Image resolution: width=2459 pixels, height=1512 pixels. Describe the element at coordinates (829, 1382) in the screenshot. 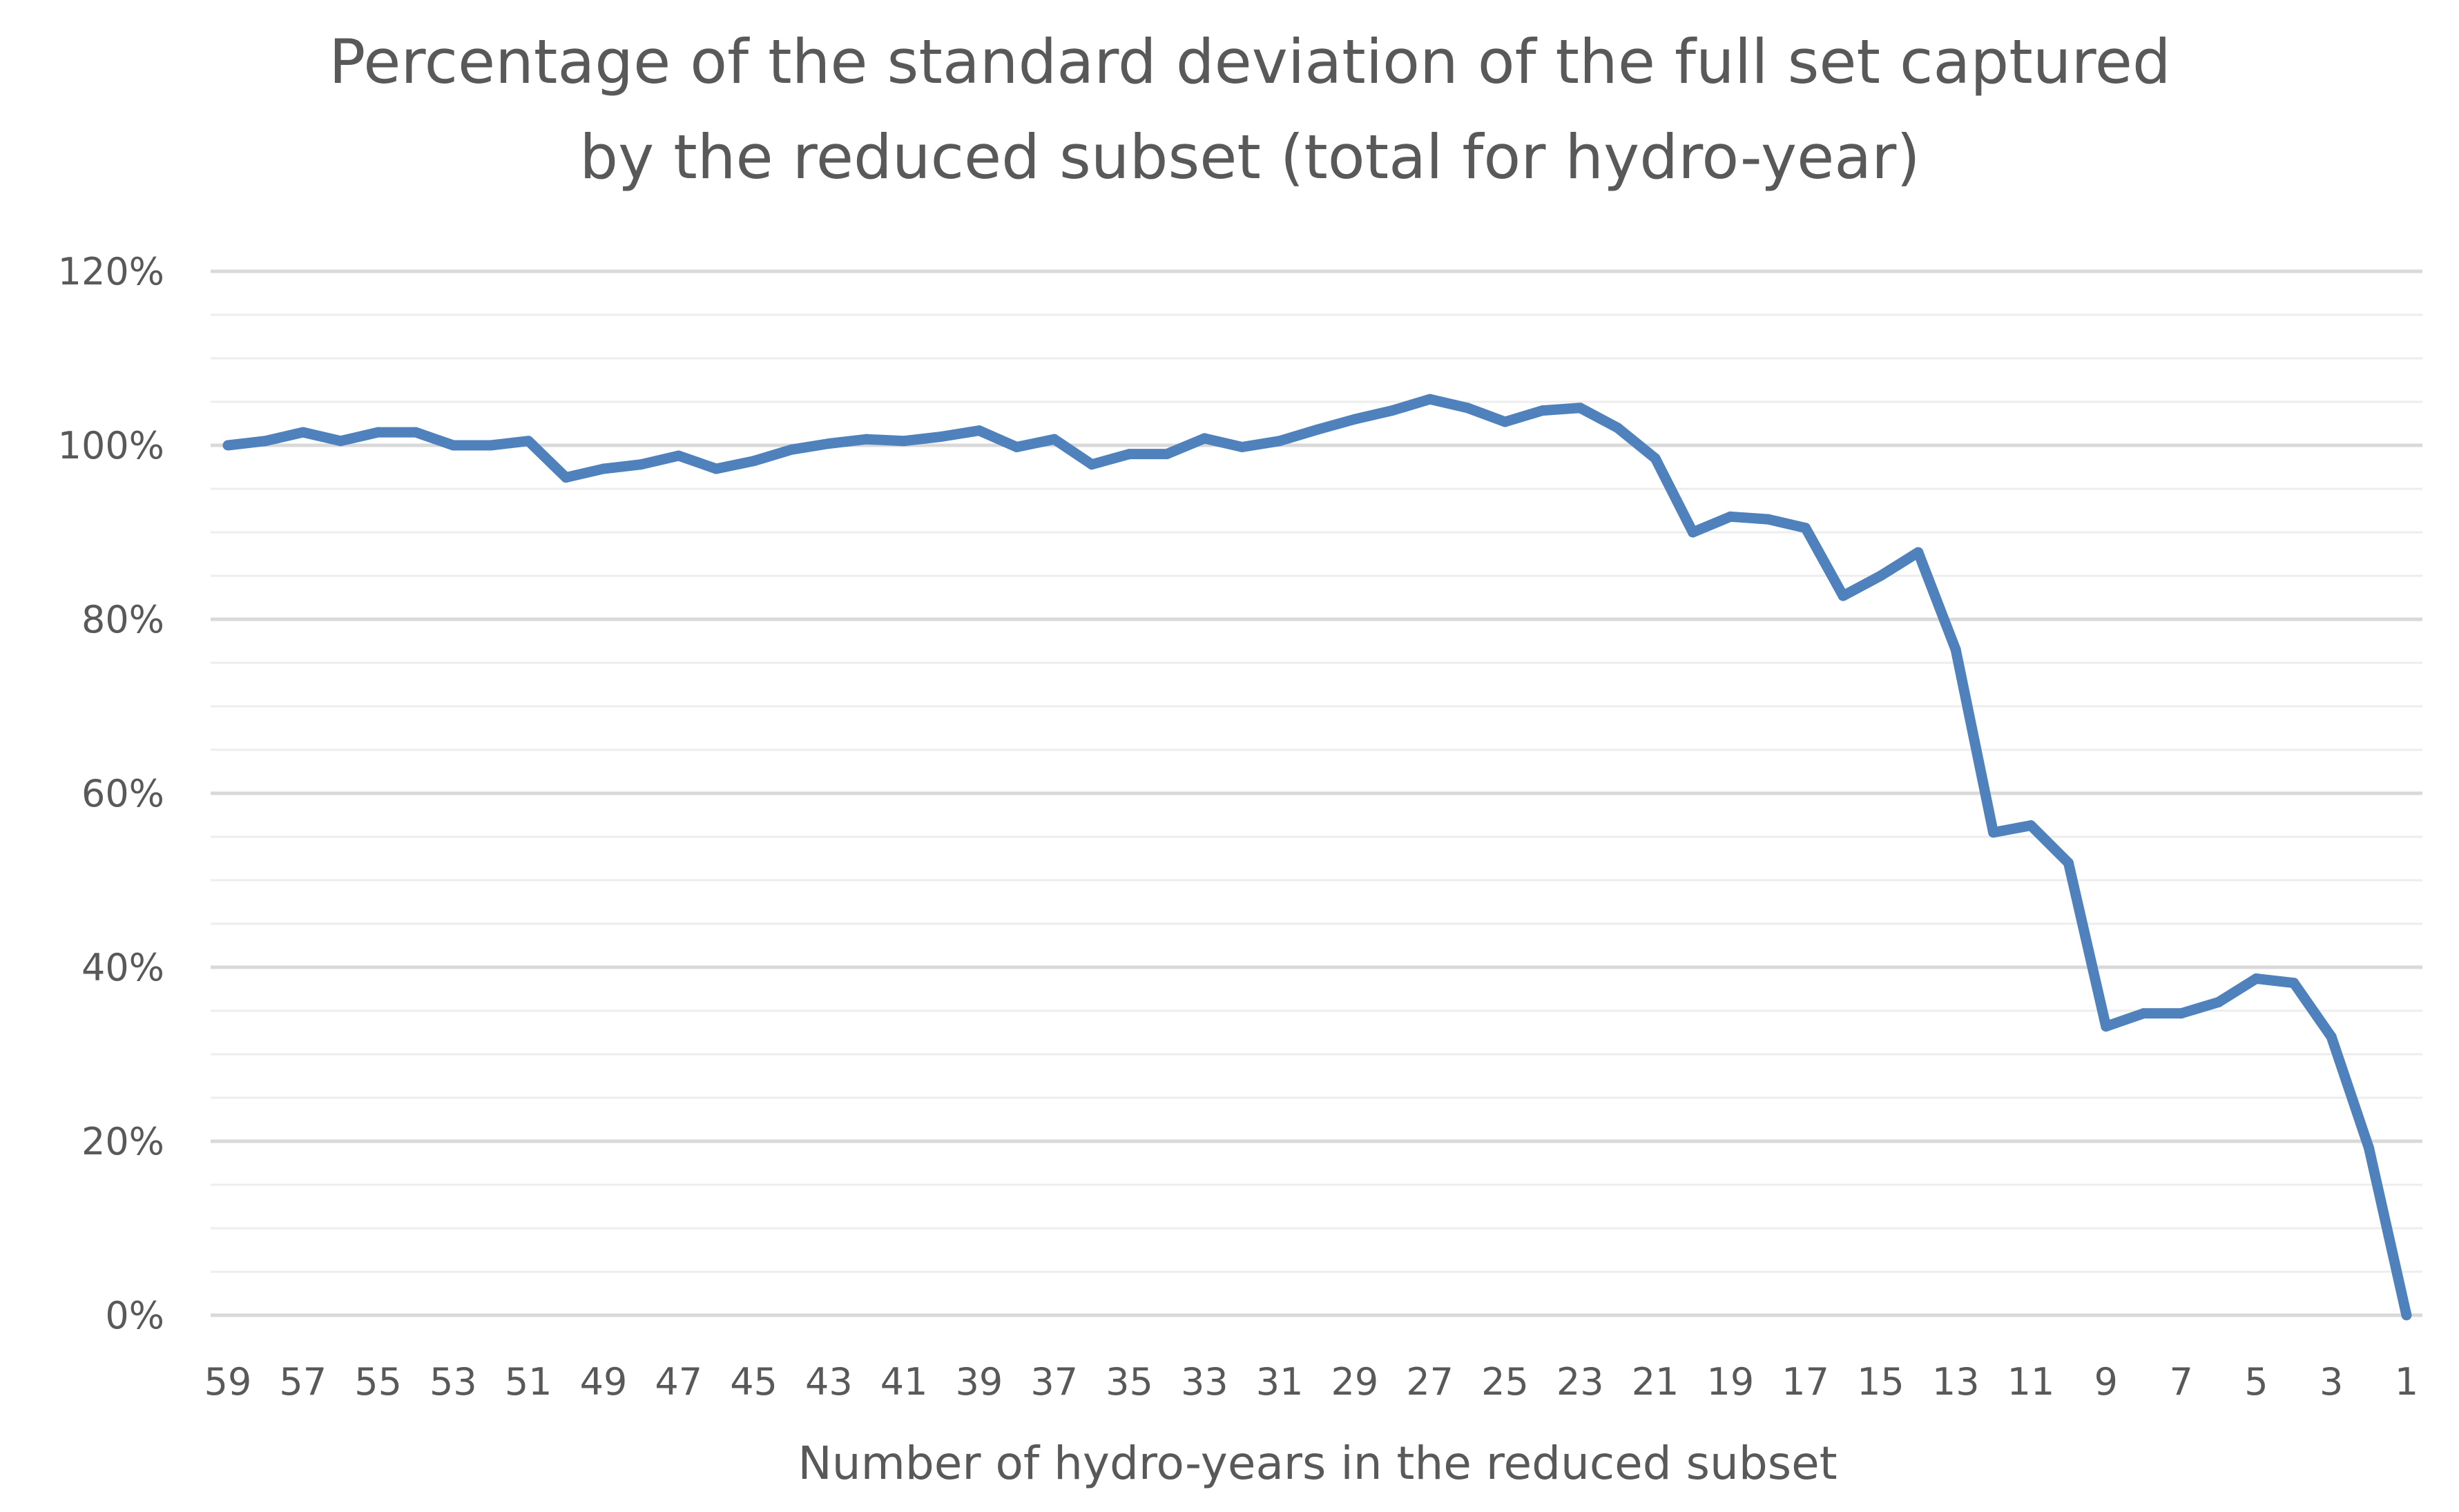

I see `x-tick-label: 43` at that location.